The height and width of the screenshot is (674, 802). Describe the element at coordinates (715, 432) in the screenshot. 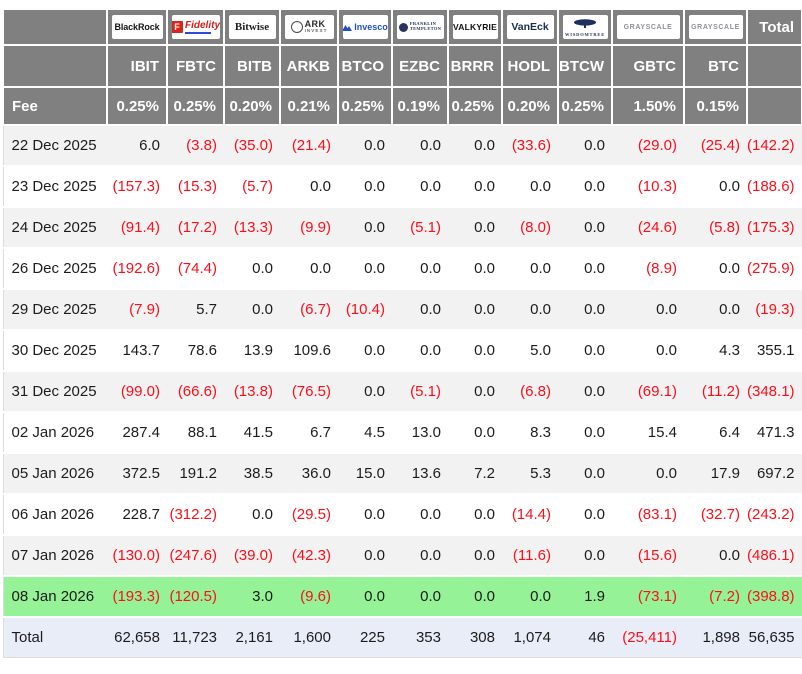

I see `flow-cell-btc: 6.4` at that location.